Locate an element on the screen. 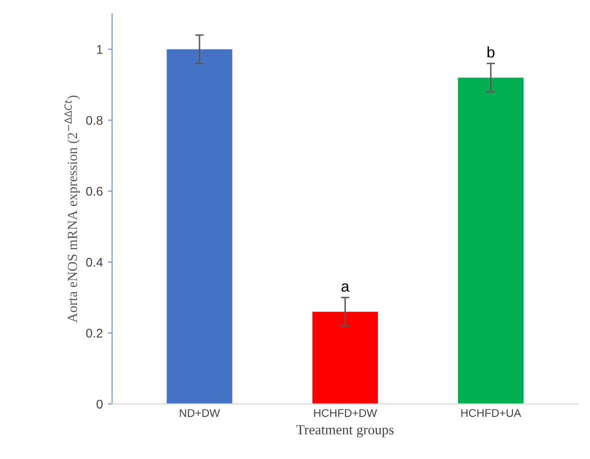  y-tick-label: 0.6 is located at coordinates (94, 191).